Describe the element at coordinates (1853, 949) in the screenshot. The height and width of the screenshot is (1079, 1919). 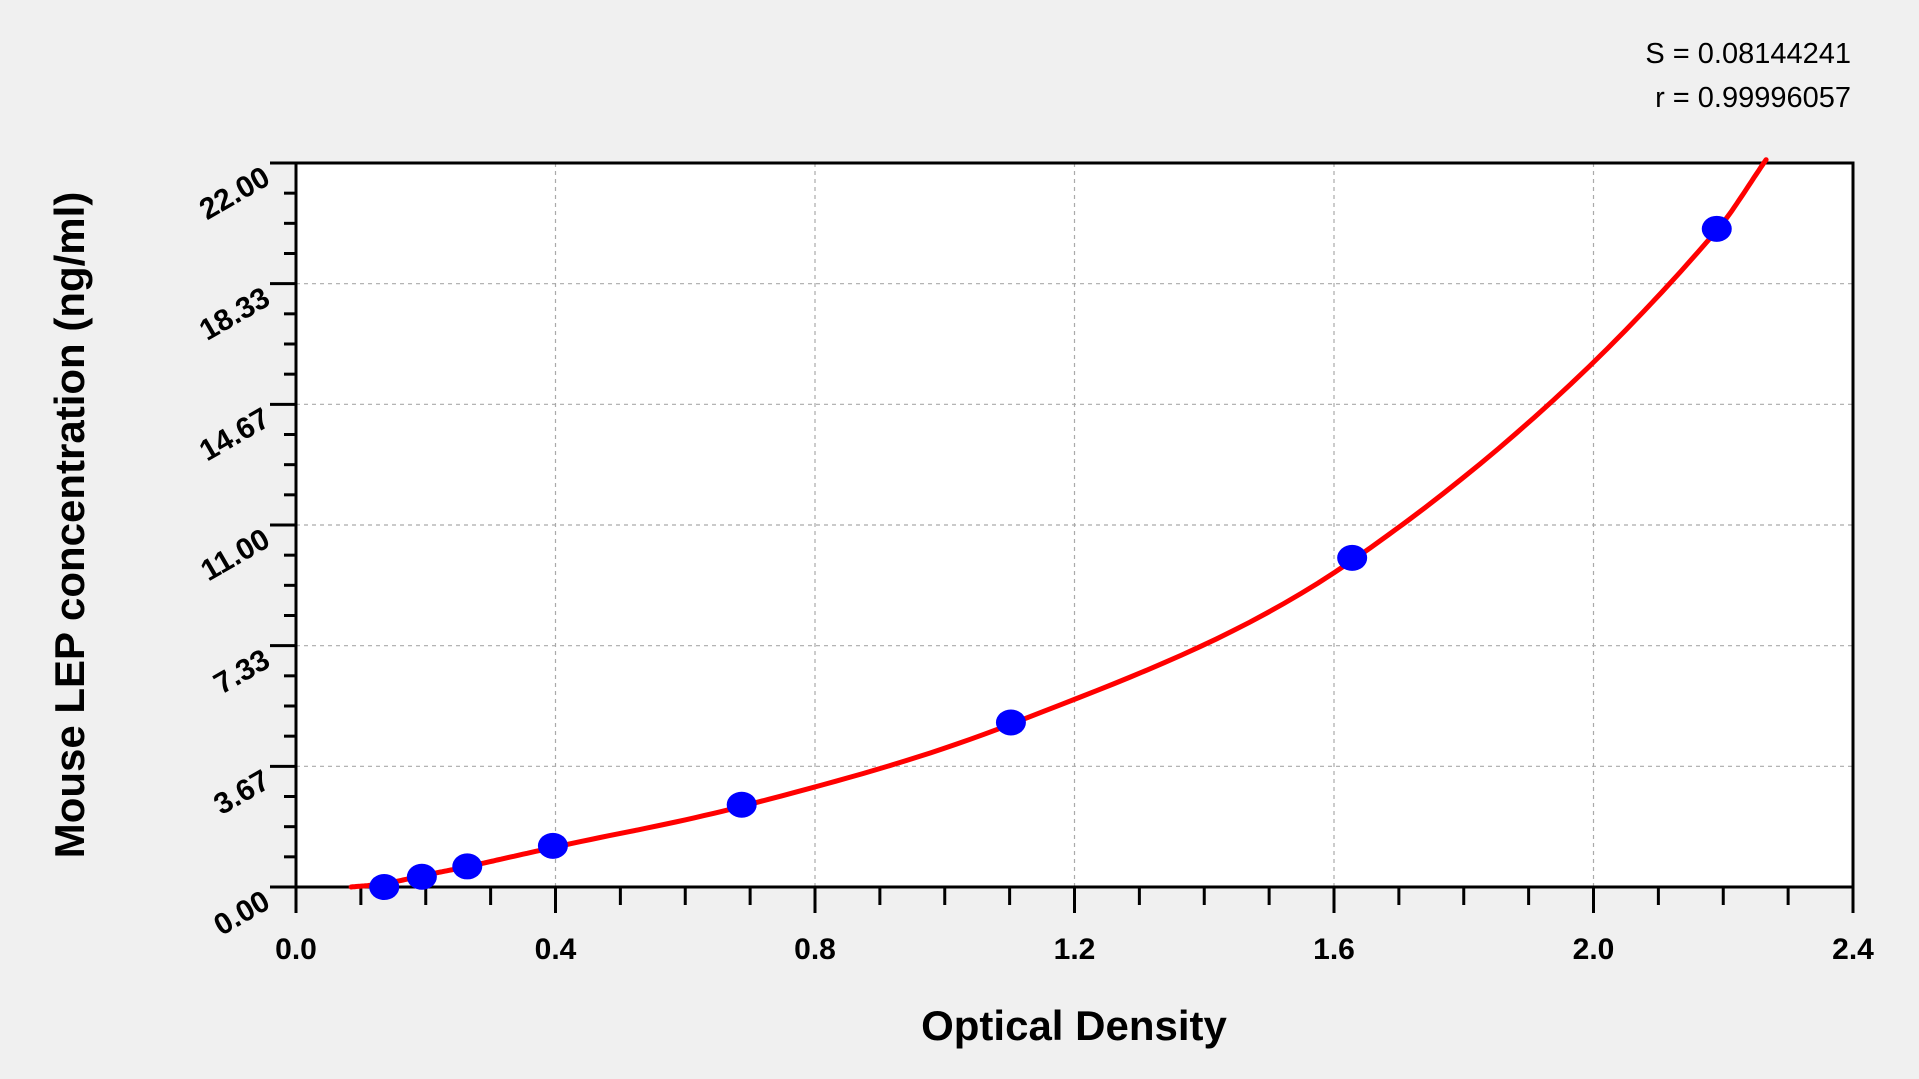
I see `x-tick-label: 2.4` at that location.